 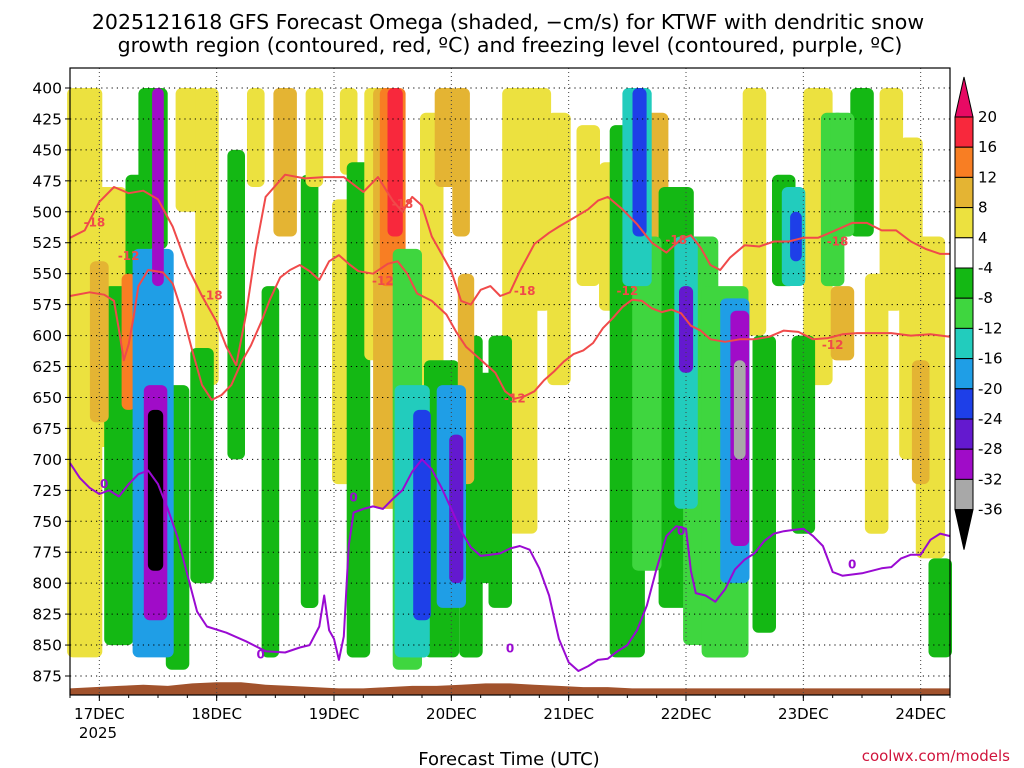 What do you see at coordinates (987, 147) in the screenshot?
I see `colorbar-label-16: 16` at bounding box center [987, 147].